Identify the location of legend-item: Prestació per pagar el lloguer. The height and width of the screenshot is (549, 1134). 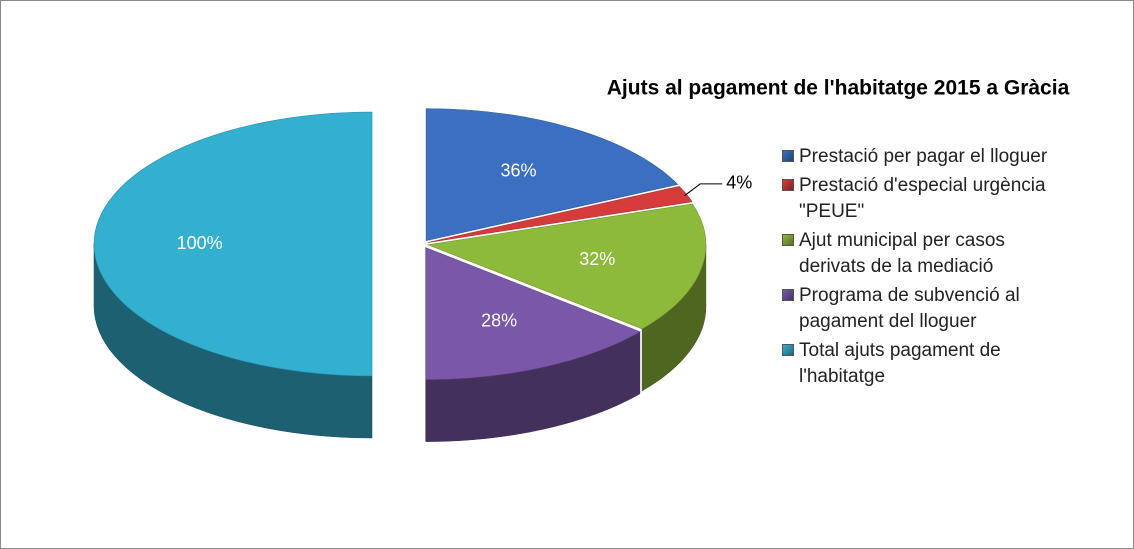
(925, 157).